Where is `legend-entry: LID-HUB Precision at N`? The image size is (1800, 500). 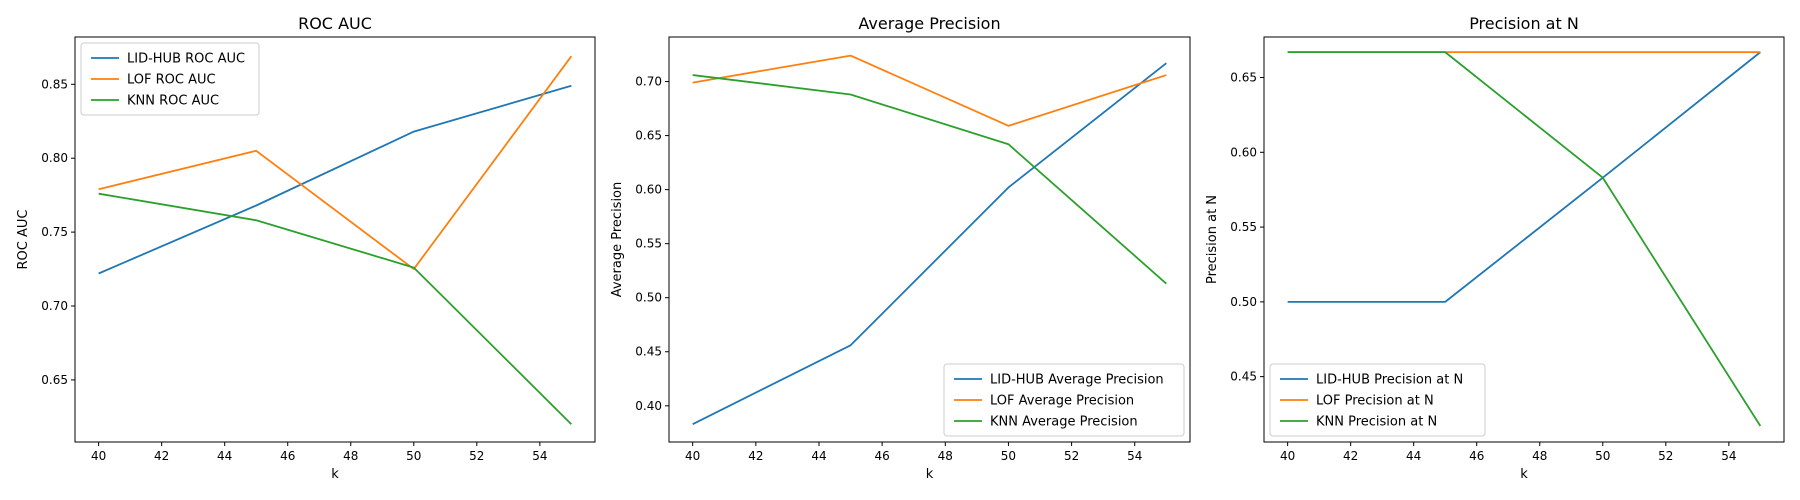
legend-entry: LID-HUB Precision at N is located at coordinates (1389, 380).